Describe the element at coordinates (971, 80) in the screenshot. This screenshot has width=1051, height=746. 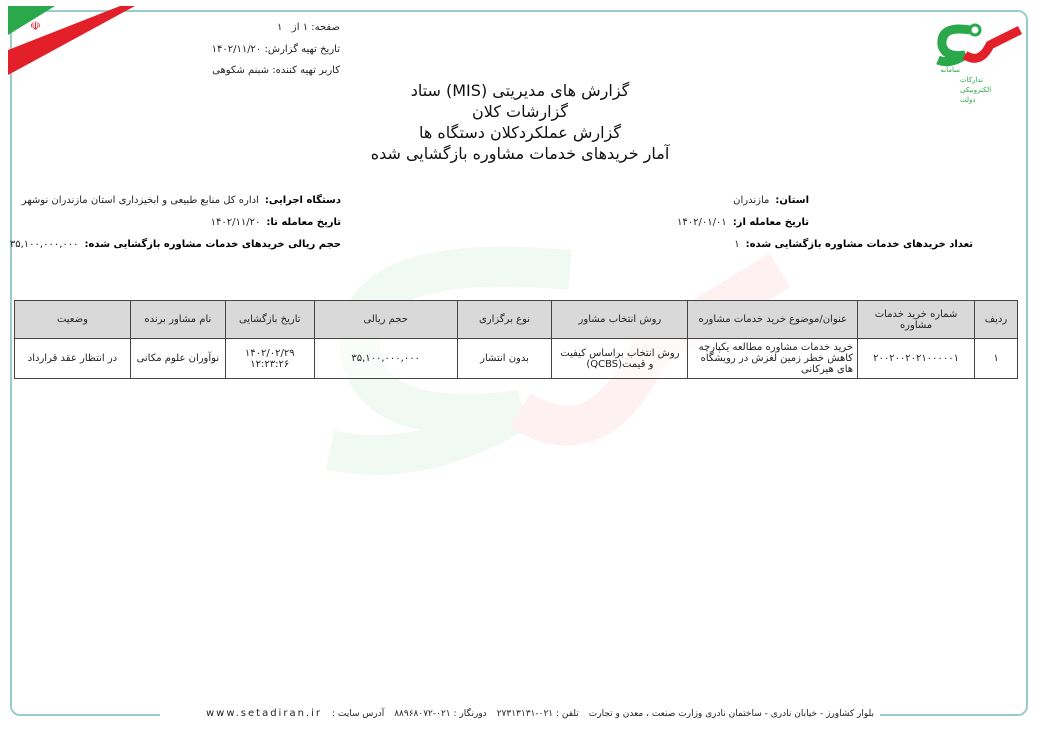
I see `svg-text: تدارکات` at that location.